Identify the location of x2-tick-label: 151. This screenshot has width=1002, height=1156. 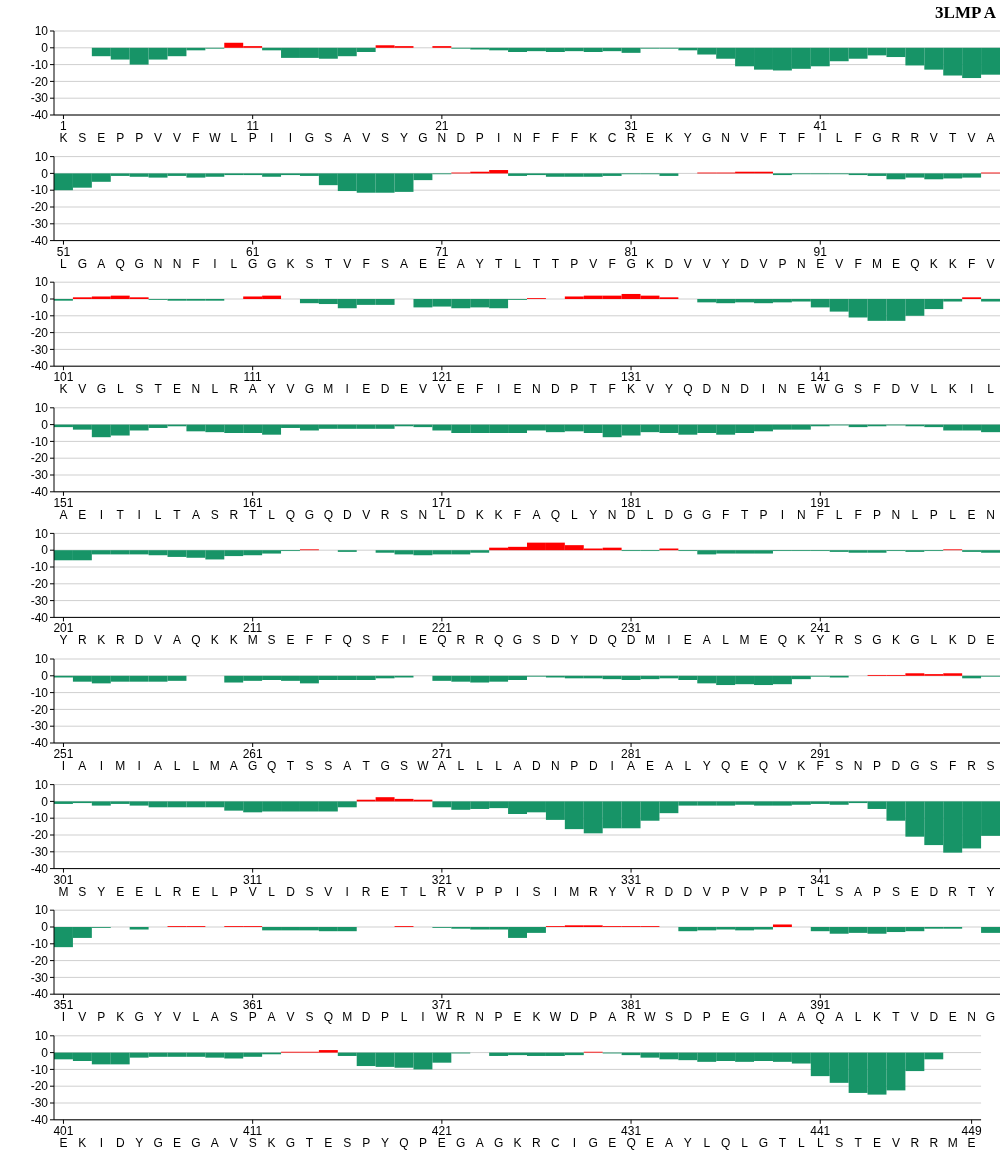
(63, 502).